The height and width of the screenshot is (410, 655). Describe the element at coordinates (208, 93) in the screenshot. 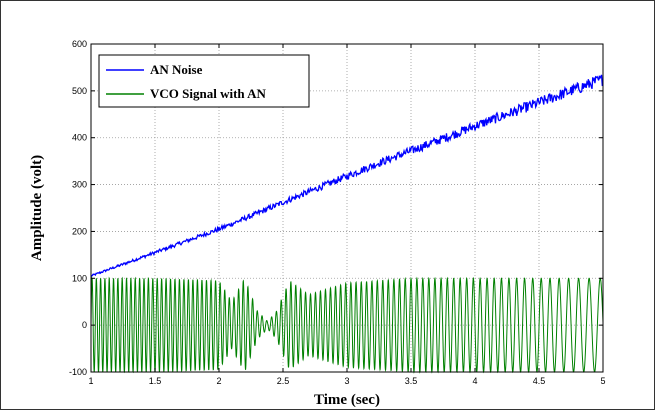

I see `legend-label-vco-signal: VCO Signal with AN` at that location.